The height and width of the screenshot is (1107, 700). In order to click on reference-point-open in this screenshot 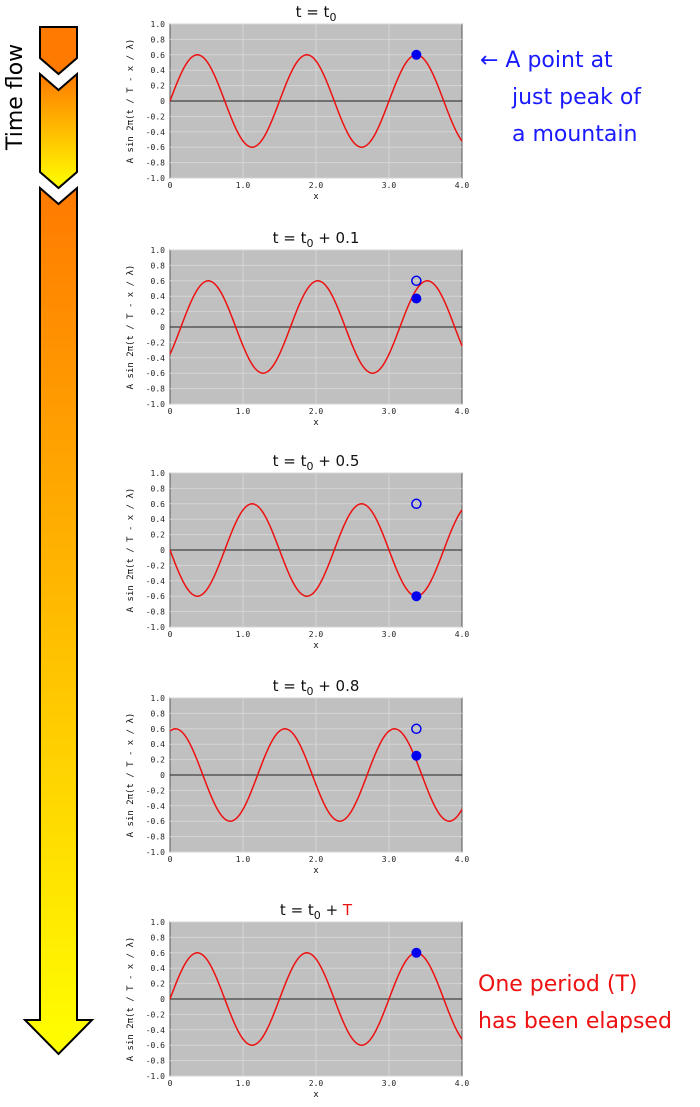, I will do `click(416, 281)`.